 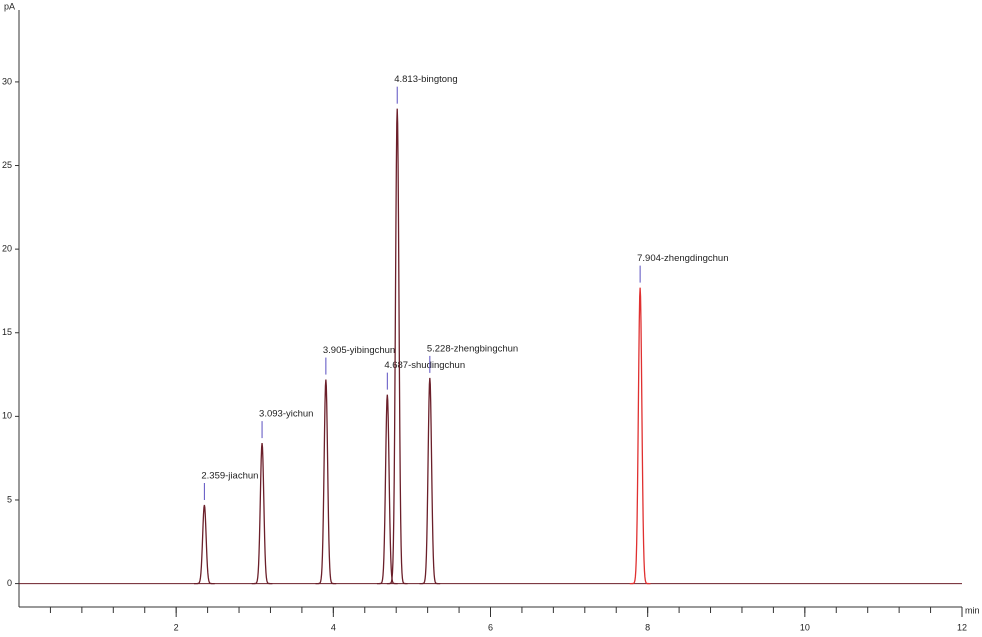 I want to click on peak-label: 2.359-jiachun, so click(x=229, y=476).